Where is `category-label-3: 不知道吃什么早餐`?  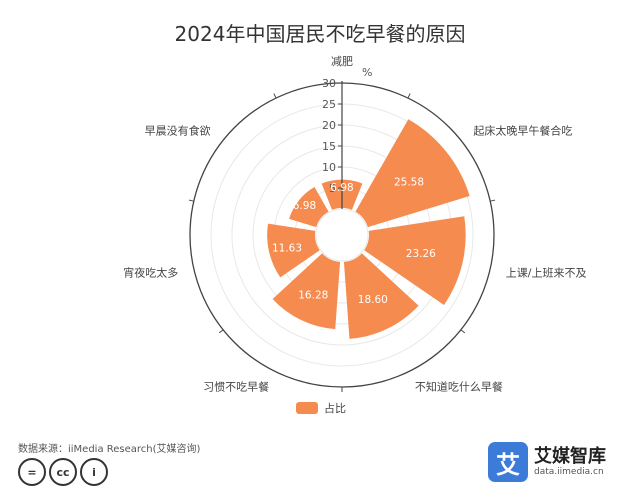
category-label-3: 不知道吃什么早餐 is located at coordinates (459, 386).